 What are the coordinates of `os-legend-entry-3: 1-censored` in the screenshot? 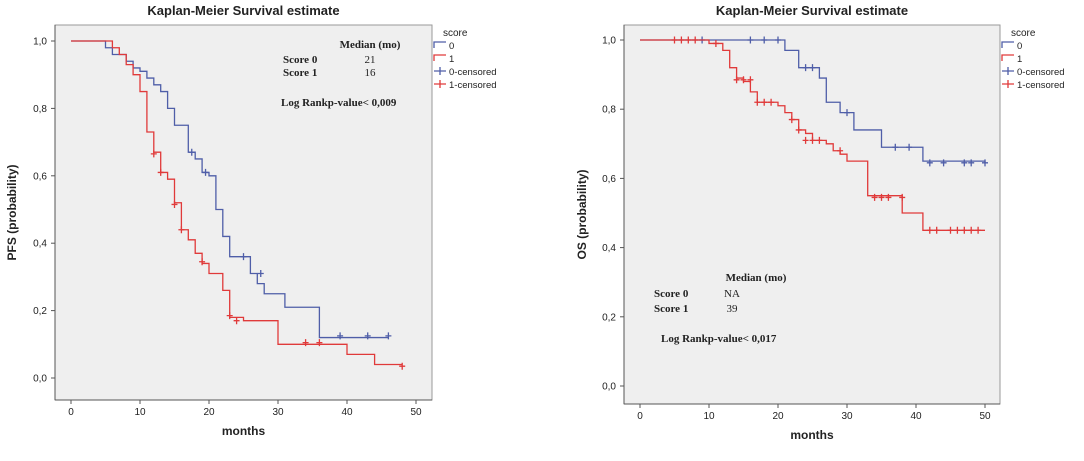 It's located at (1041, 85).